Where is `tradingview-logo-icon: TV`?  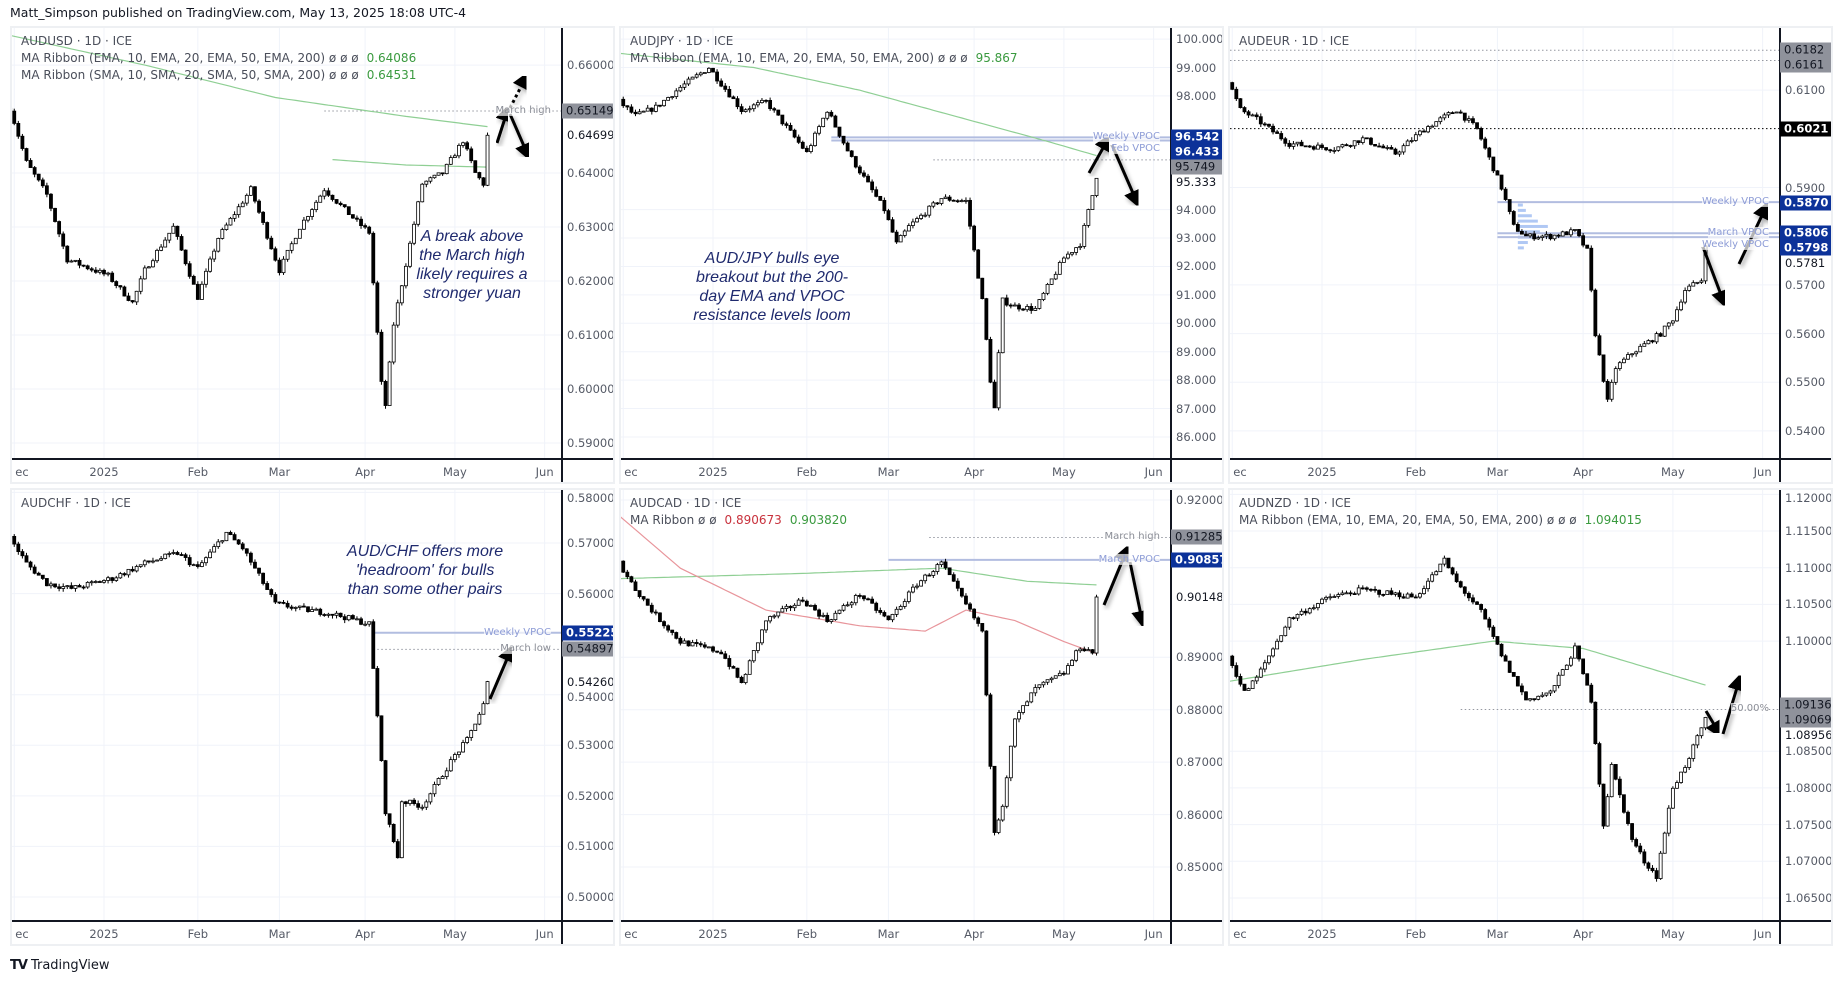 tradingview-logo-icon: TV is located at coordinates (19, 965).